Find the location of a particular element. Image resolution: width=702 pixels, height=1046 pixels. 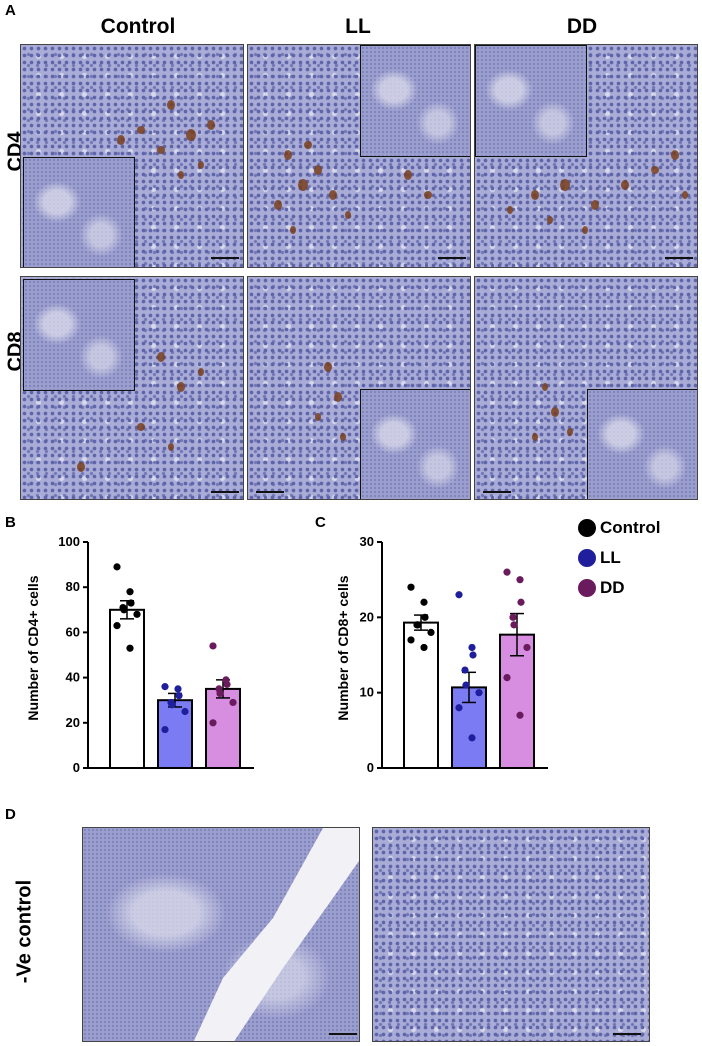

legend: Control LL DD is located at coordinates (619, 558).